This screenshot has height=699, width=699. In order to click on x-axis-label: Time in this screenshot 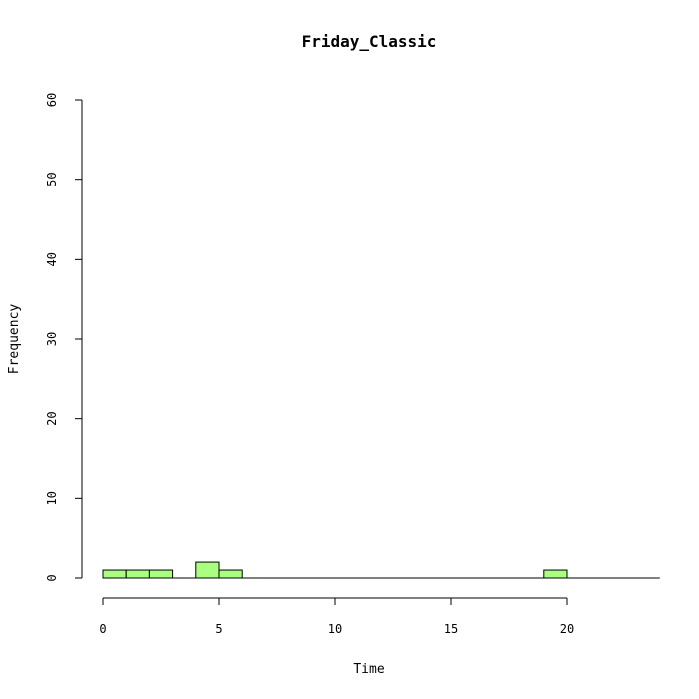, I will do `click(368, 669)`.